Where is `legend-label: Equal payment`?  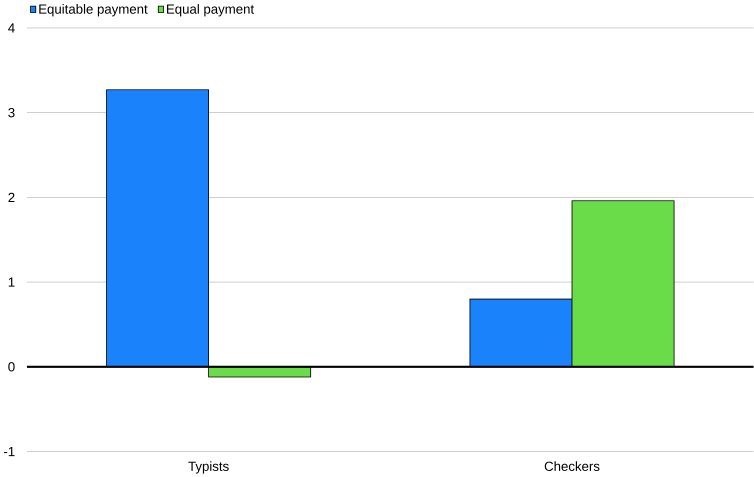
legend-label: Equal payment is located at coordinates (210, 10).